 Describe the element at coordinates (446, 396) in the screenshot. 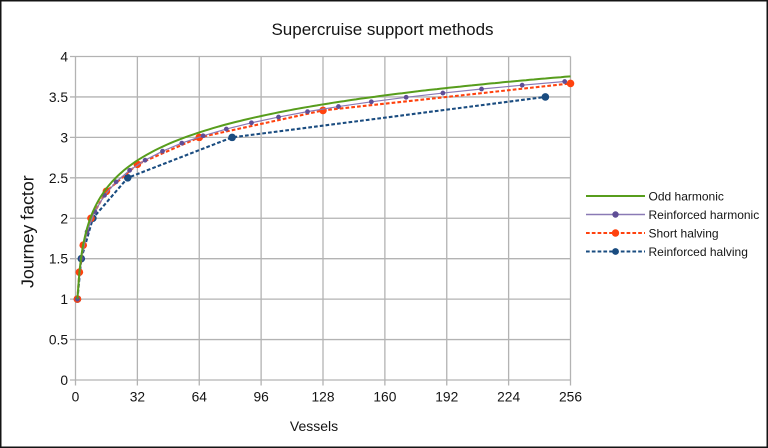

I see `svg-text: 192` at that location.